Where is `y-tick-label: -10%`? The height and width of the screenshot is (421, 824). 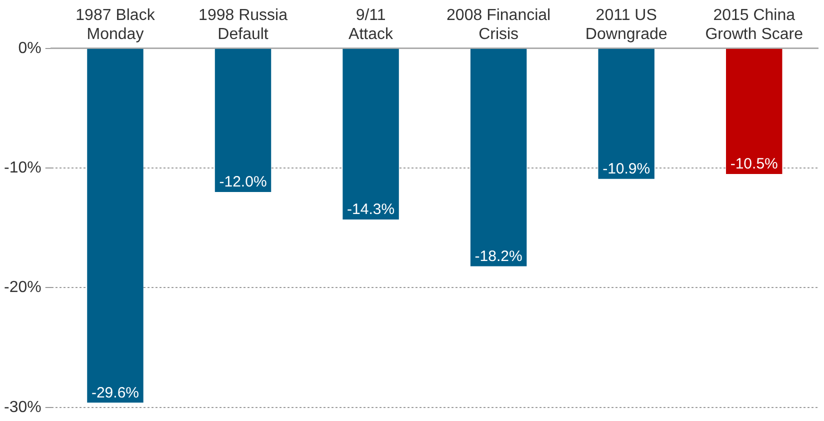
y-tick-label: -10% is located at coordinates (23, 167).